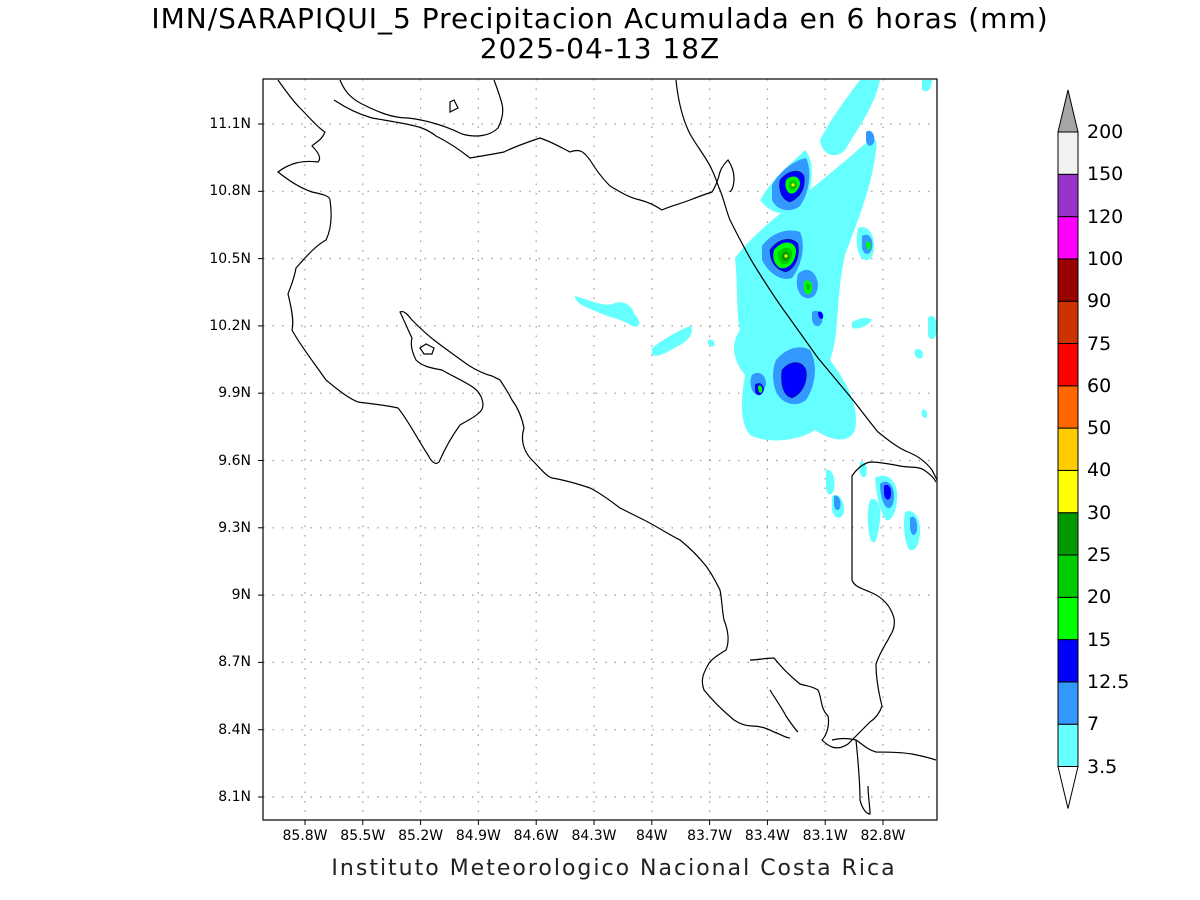  I want to click on lat-label: 9N, so click(241, 595).